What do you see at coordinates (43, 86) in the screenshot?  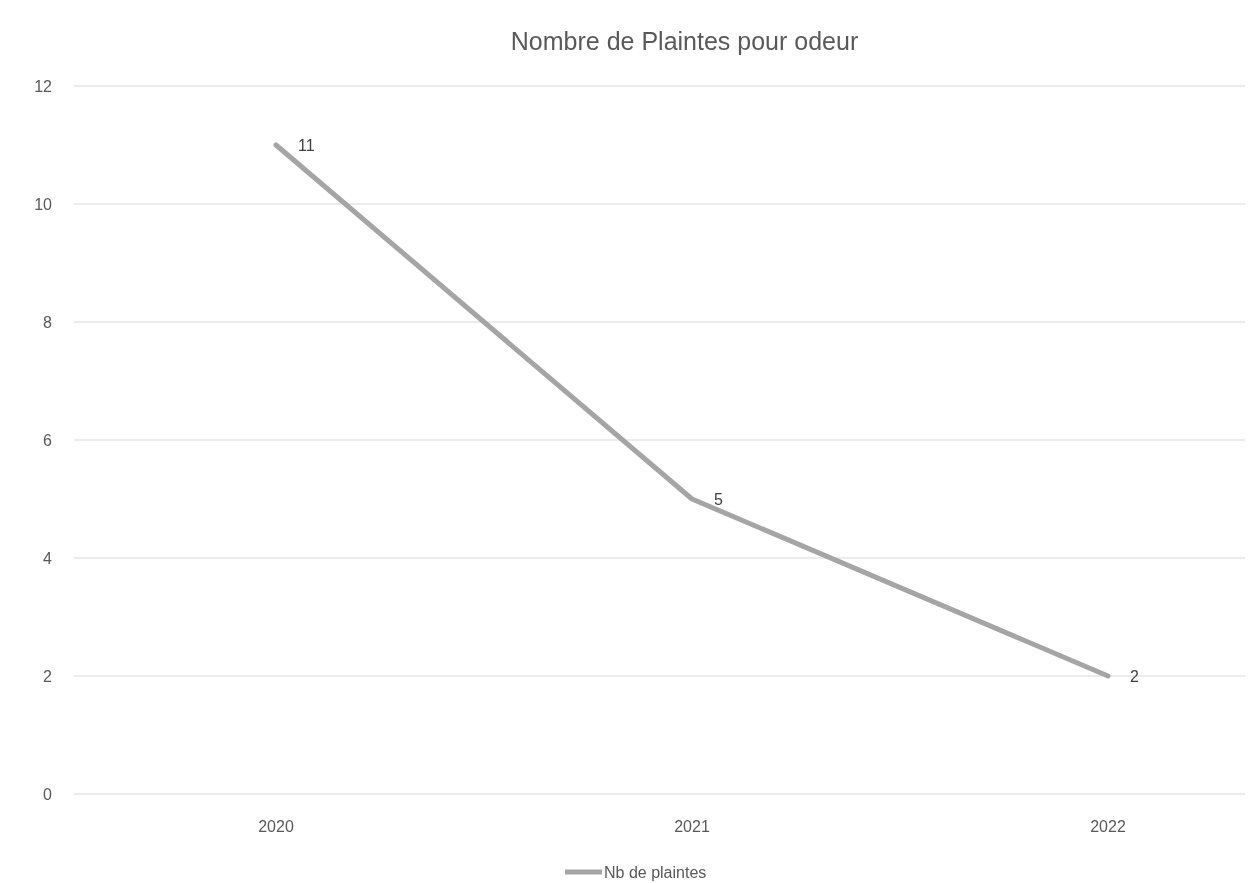 I see `y-tick-label: 12` at bounding box center [43, 86].